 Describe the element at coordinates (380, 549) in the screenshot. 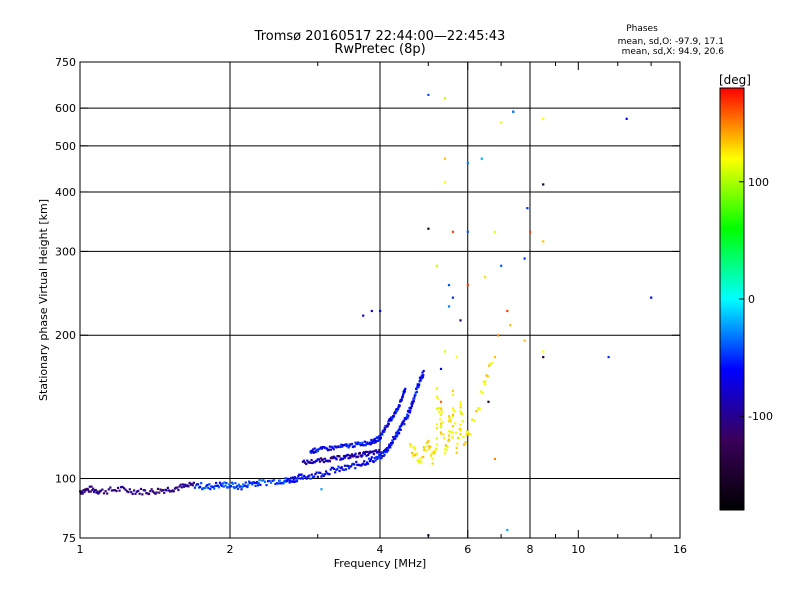

I see `x-tick-label: 4` at that location.